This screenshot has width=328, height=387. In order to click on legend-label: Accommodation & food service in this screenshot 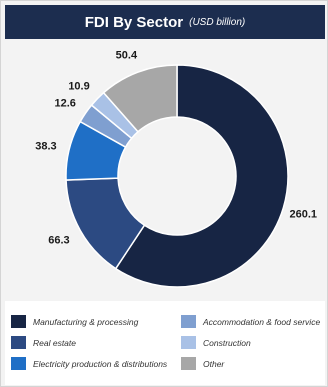, I will do `click(262, 321)`.